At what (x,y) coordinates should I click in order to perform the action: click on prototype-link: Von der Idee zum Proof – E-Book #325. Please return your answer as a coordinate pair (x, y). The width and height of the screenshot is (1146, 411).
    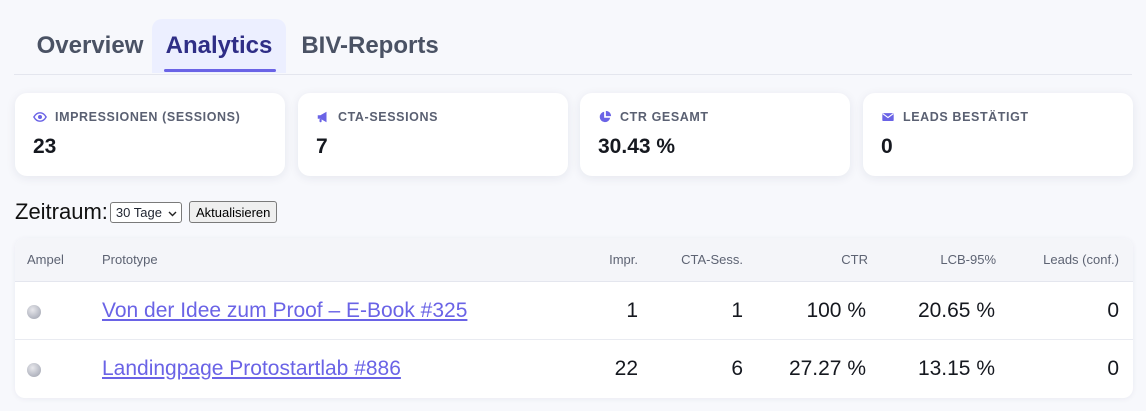
    Looking at the image, I should click on (285, 310).